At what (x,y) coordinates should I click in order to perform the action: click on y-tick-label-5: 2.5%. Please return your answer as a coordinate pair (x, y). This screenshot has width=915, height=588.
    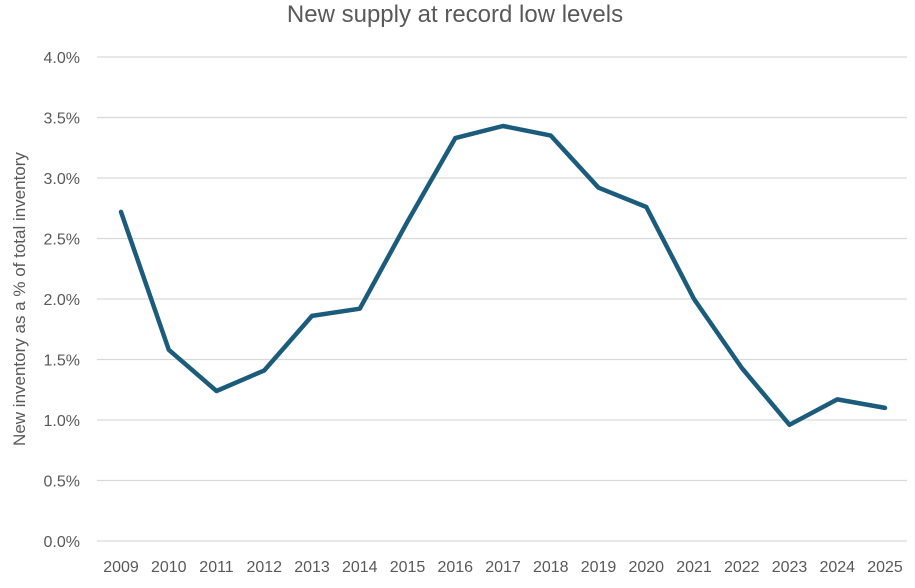
    Looking at the image, I should click on (62, 240).